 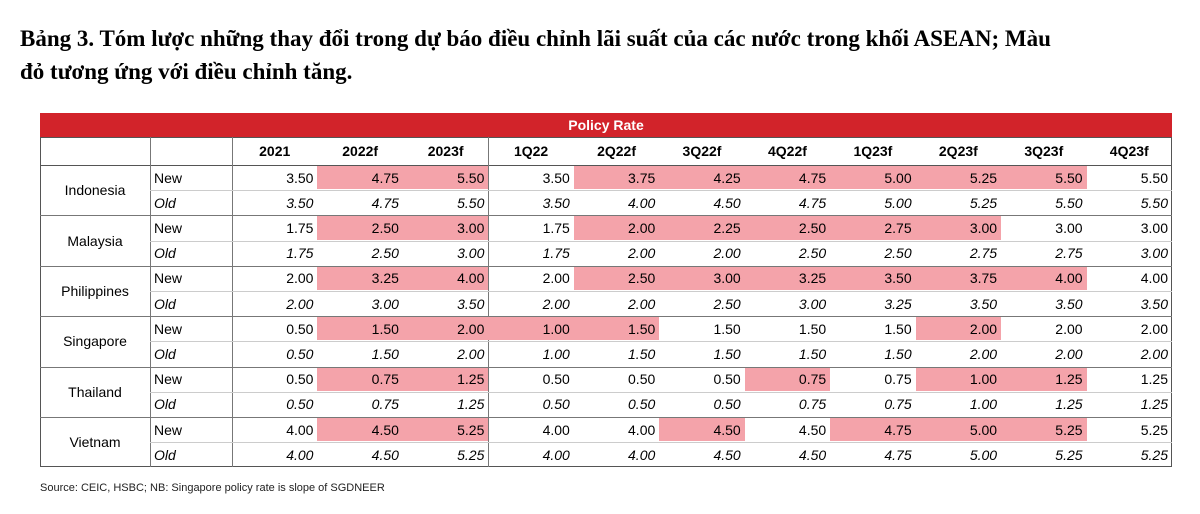 What do you see at coordinates (958, 430) in the screenshot?
I see `value-cell: 5.00` at bounding box center [958, 430].